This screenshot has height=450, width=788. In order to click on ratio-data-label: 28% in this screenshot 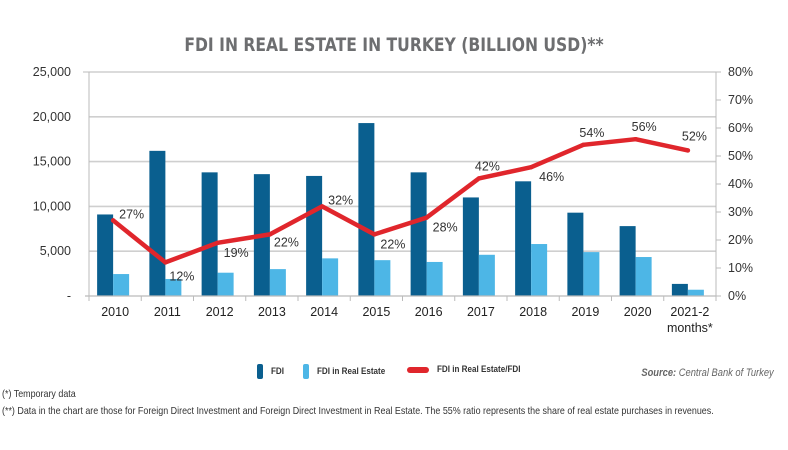, I will do `click(445, 228)`.